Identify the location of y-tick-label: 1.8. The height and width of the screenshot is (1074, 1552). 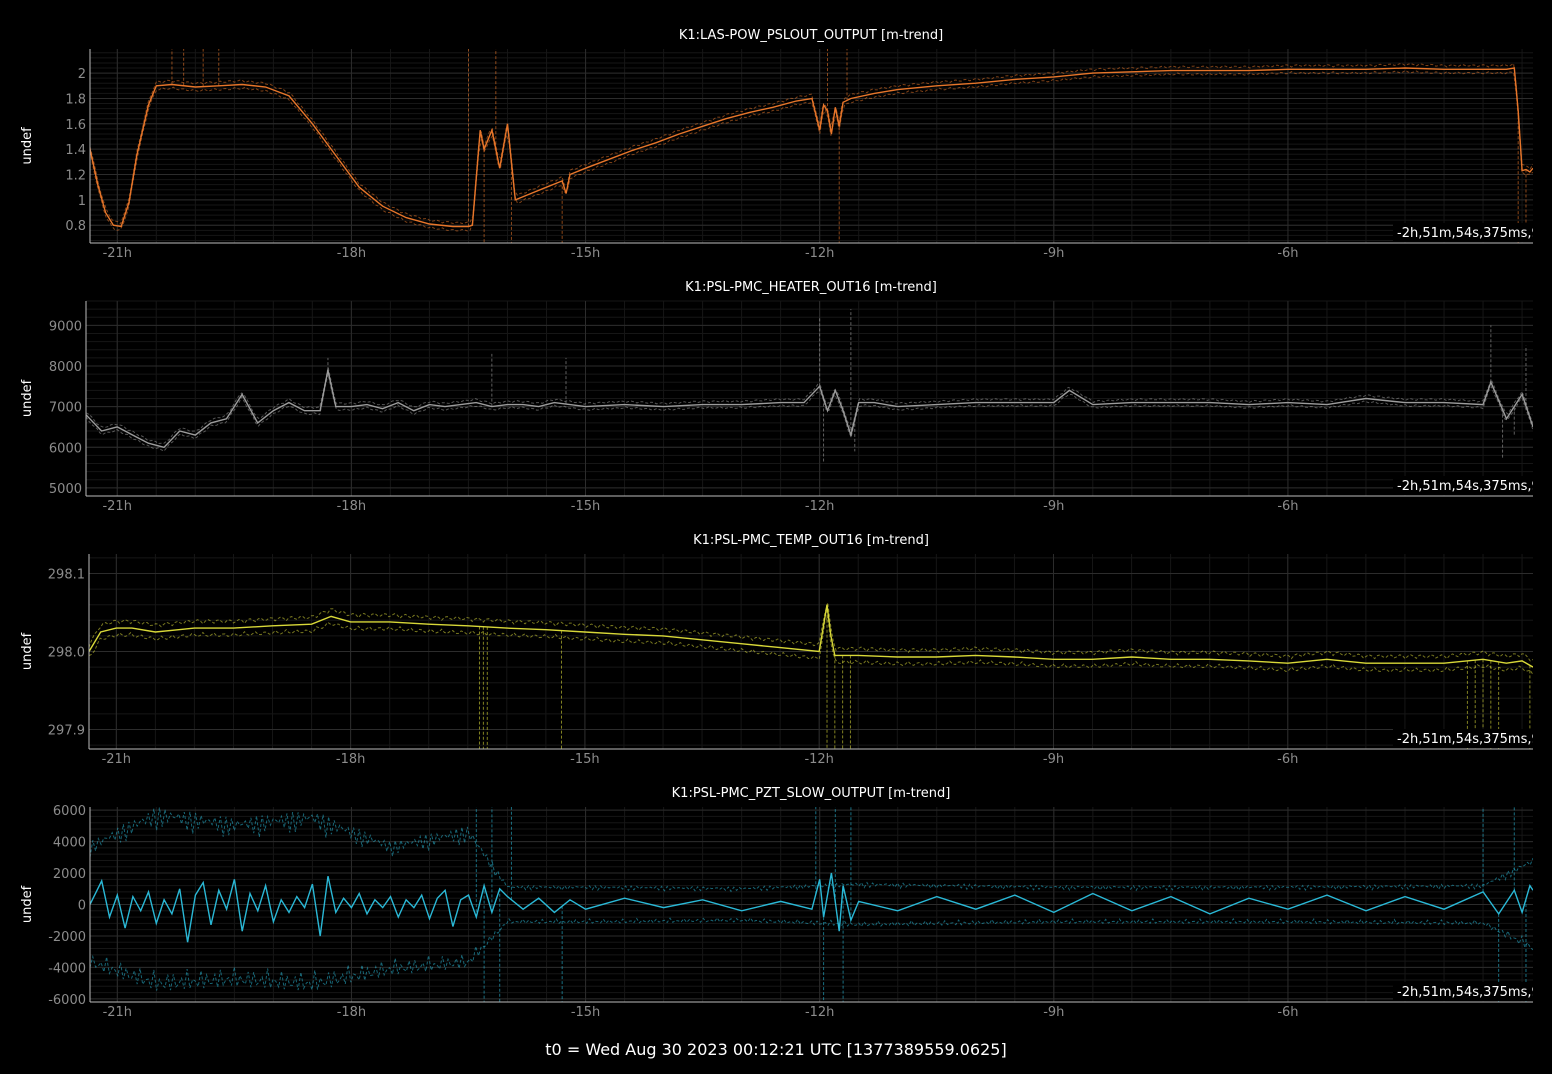
(75, 99).